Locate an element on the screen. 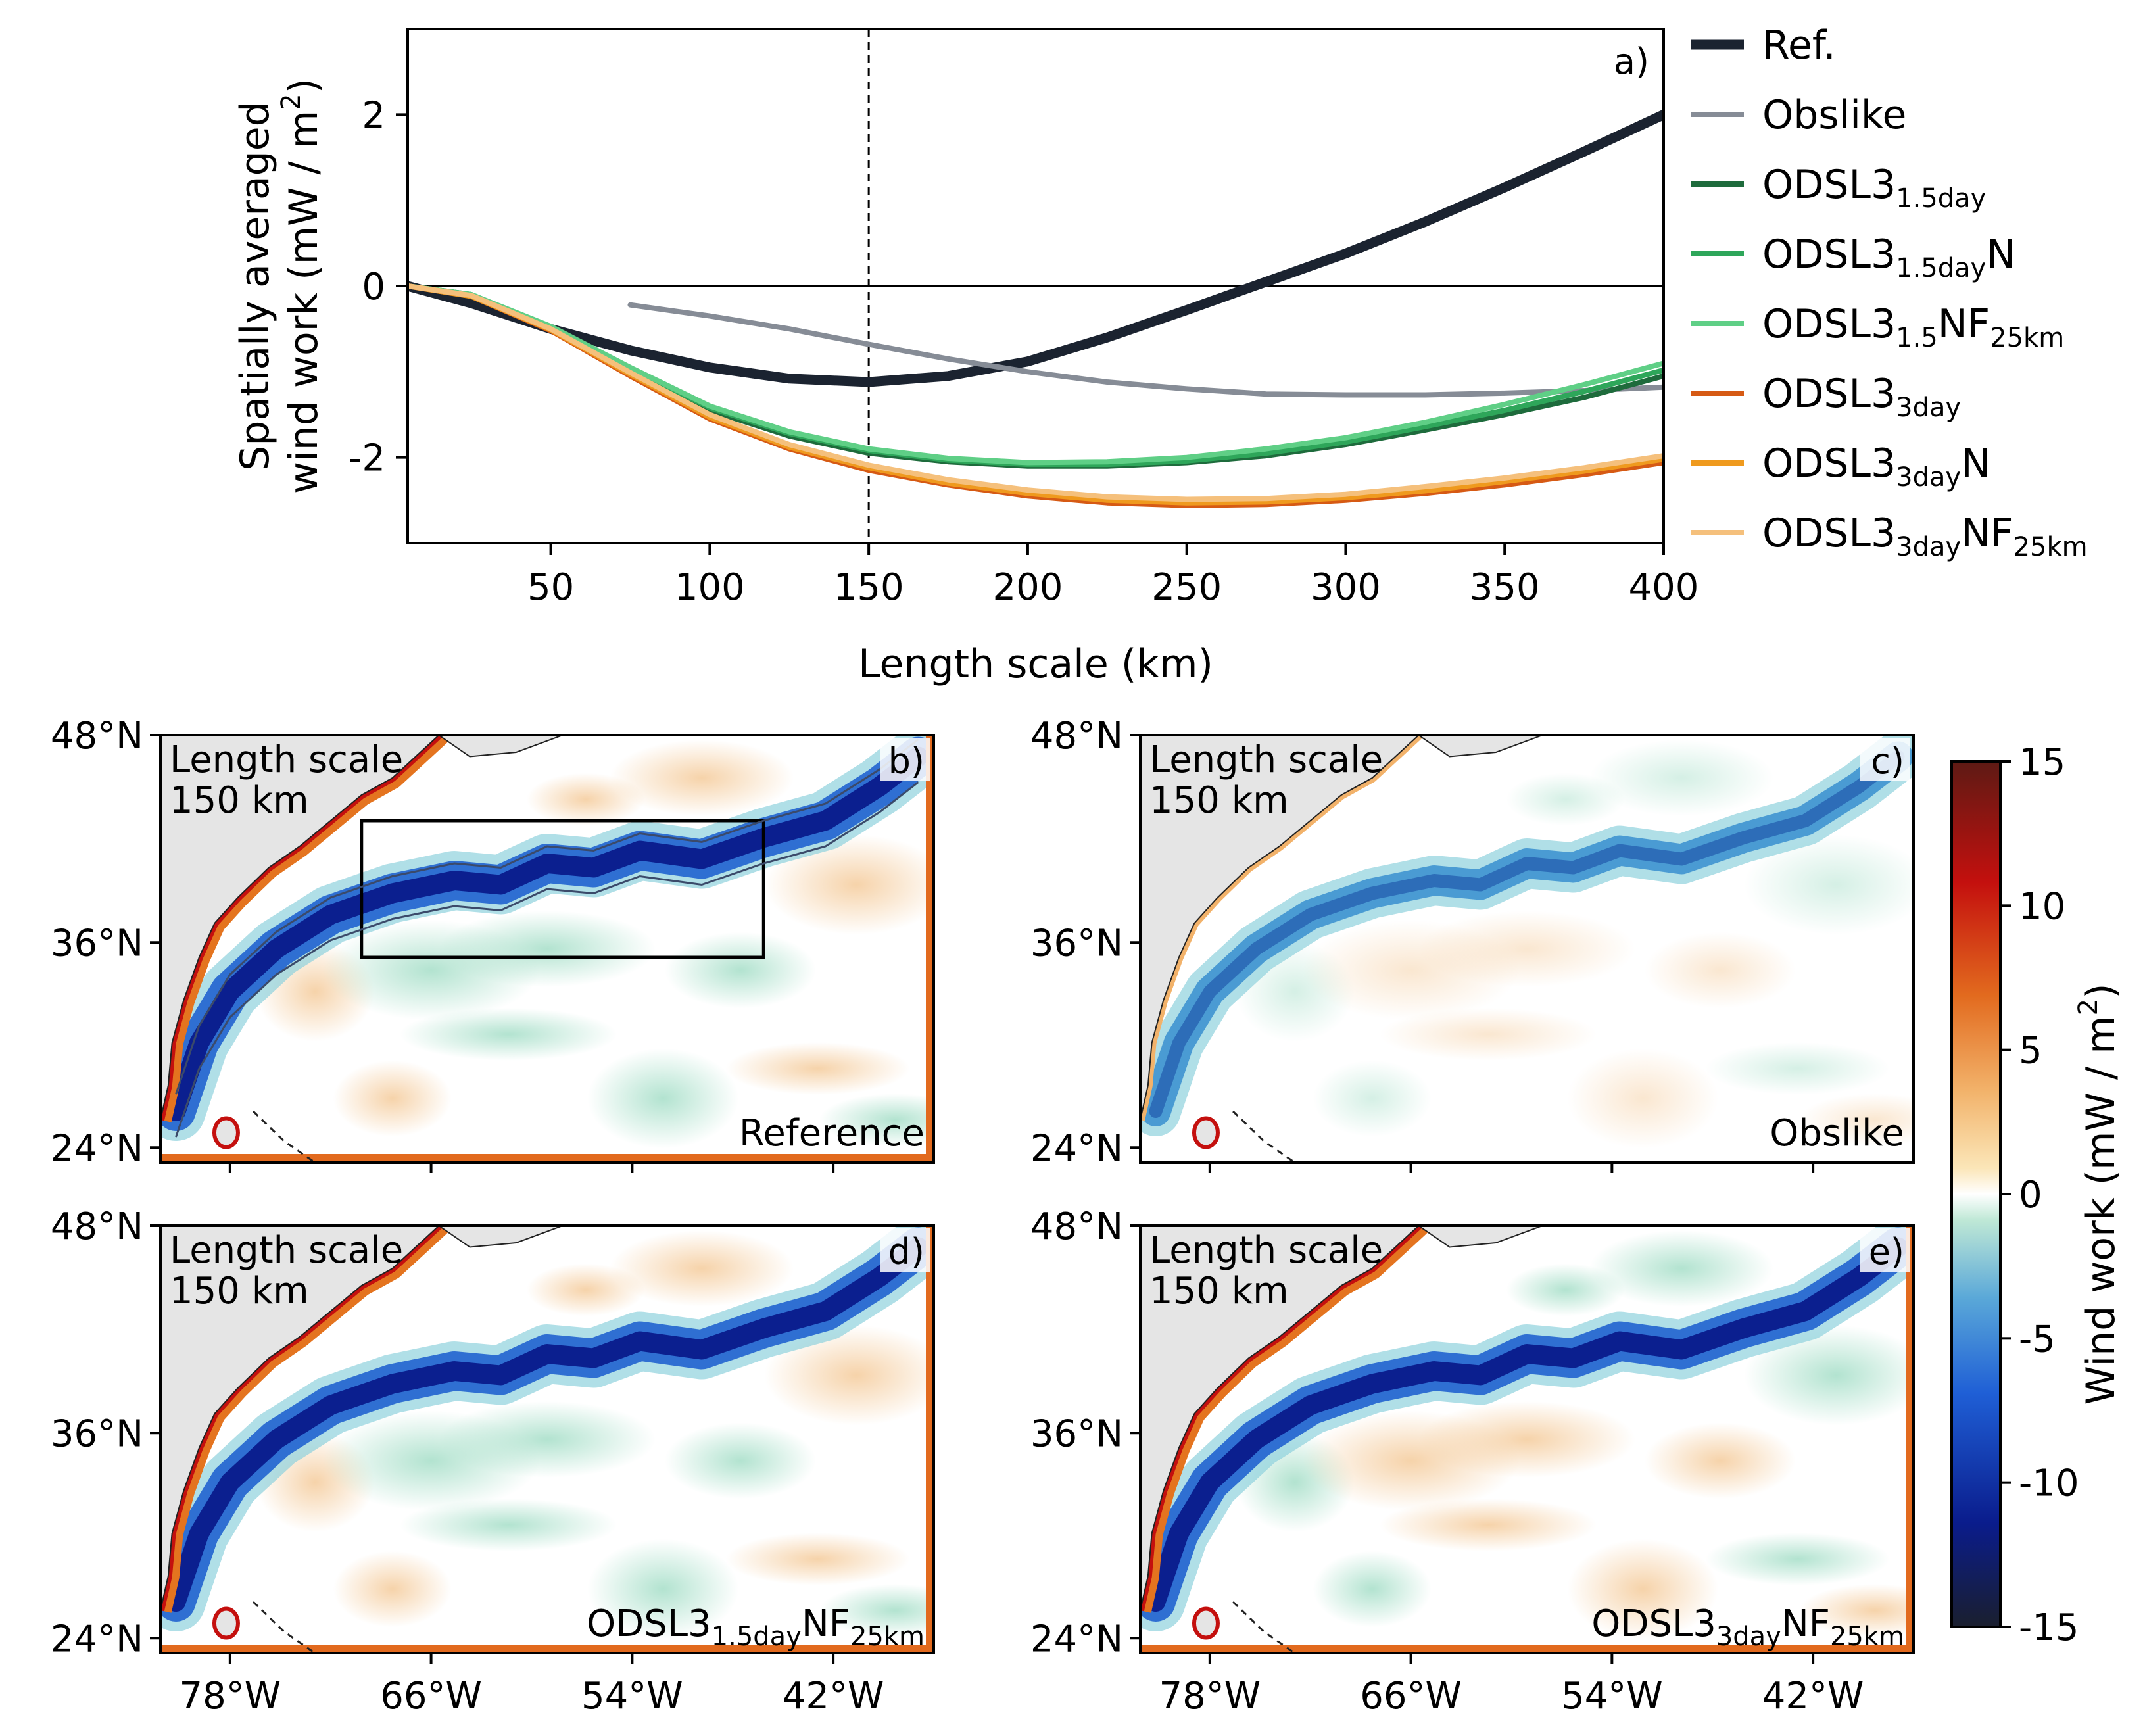 This screenshot has width=2145, height=1736. colorbar-tick-label: 5 is located at coordinates (2031, 1051).